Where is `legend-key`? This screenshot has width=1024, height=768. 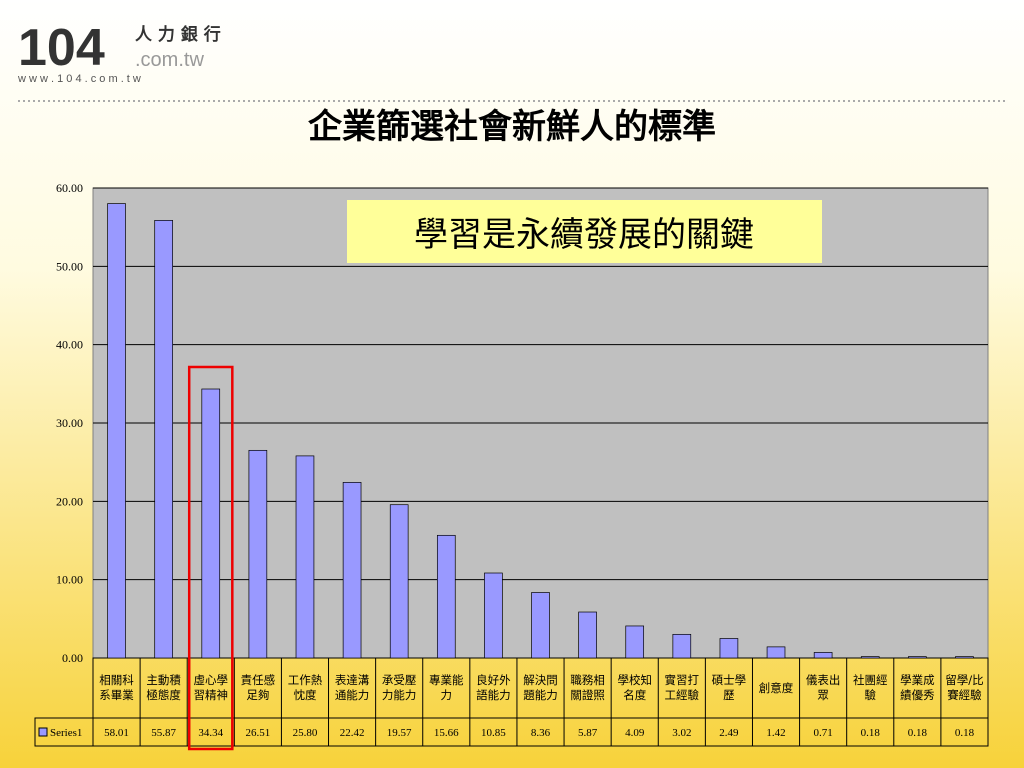 legend-key is located at coordinates (43, 732).